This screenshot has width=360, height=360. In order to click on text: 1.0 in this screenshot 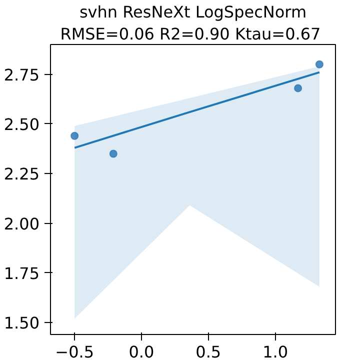, I will do `click(275, 351)`.